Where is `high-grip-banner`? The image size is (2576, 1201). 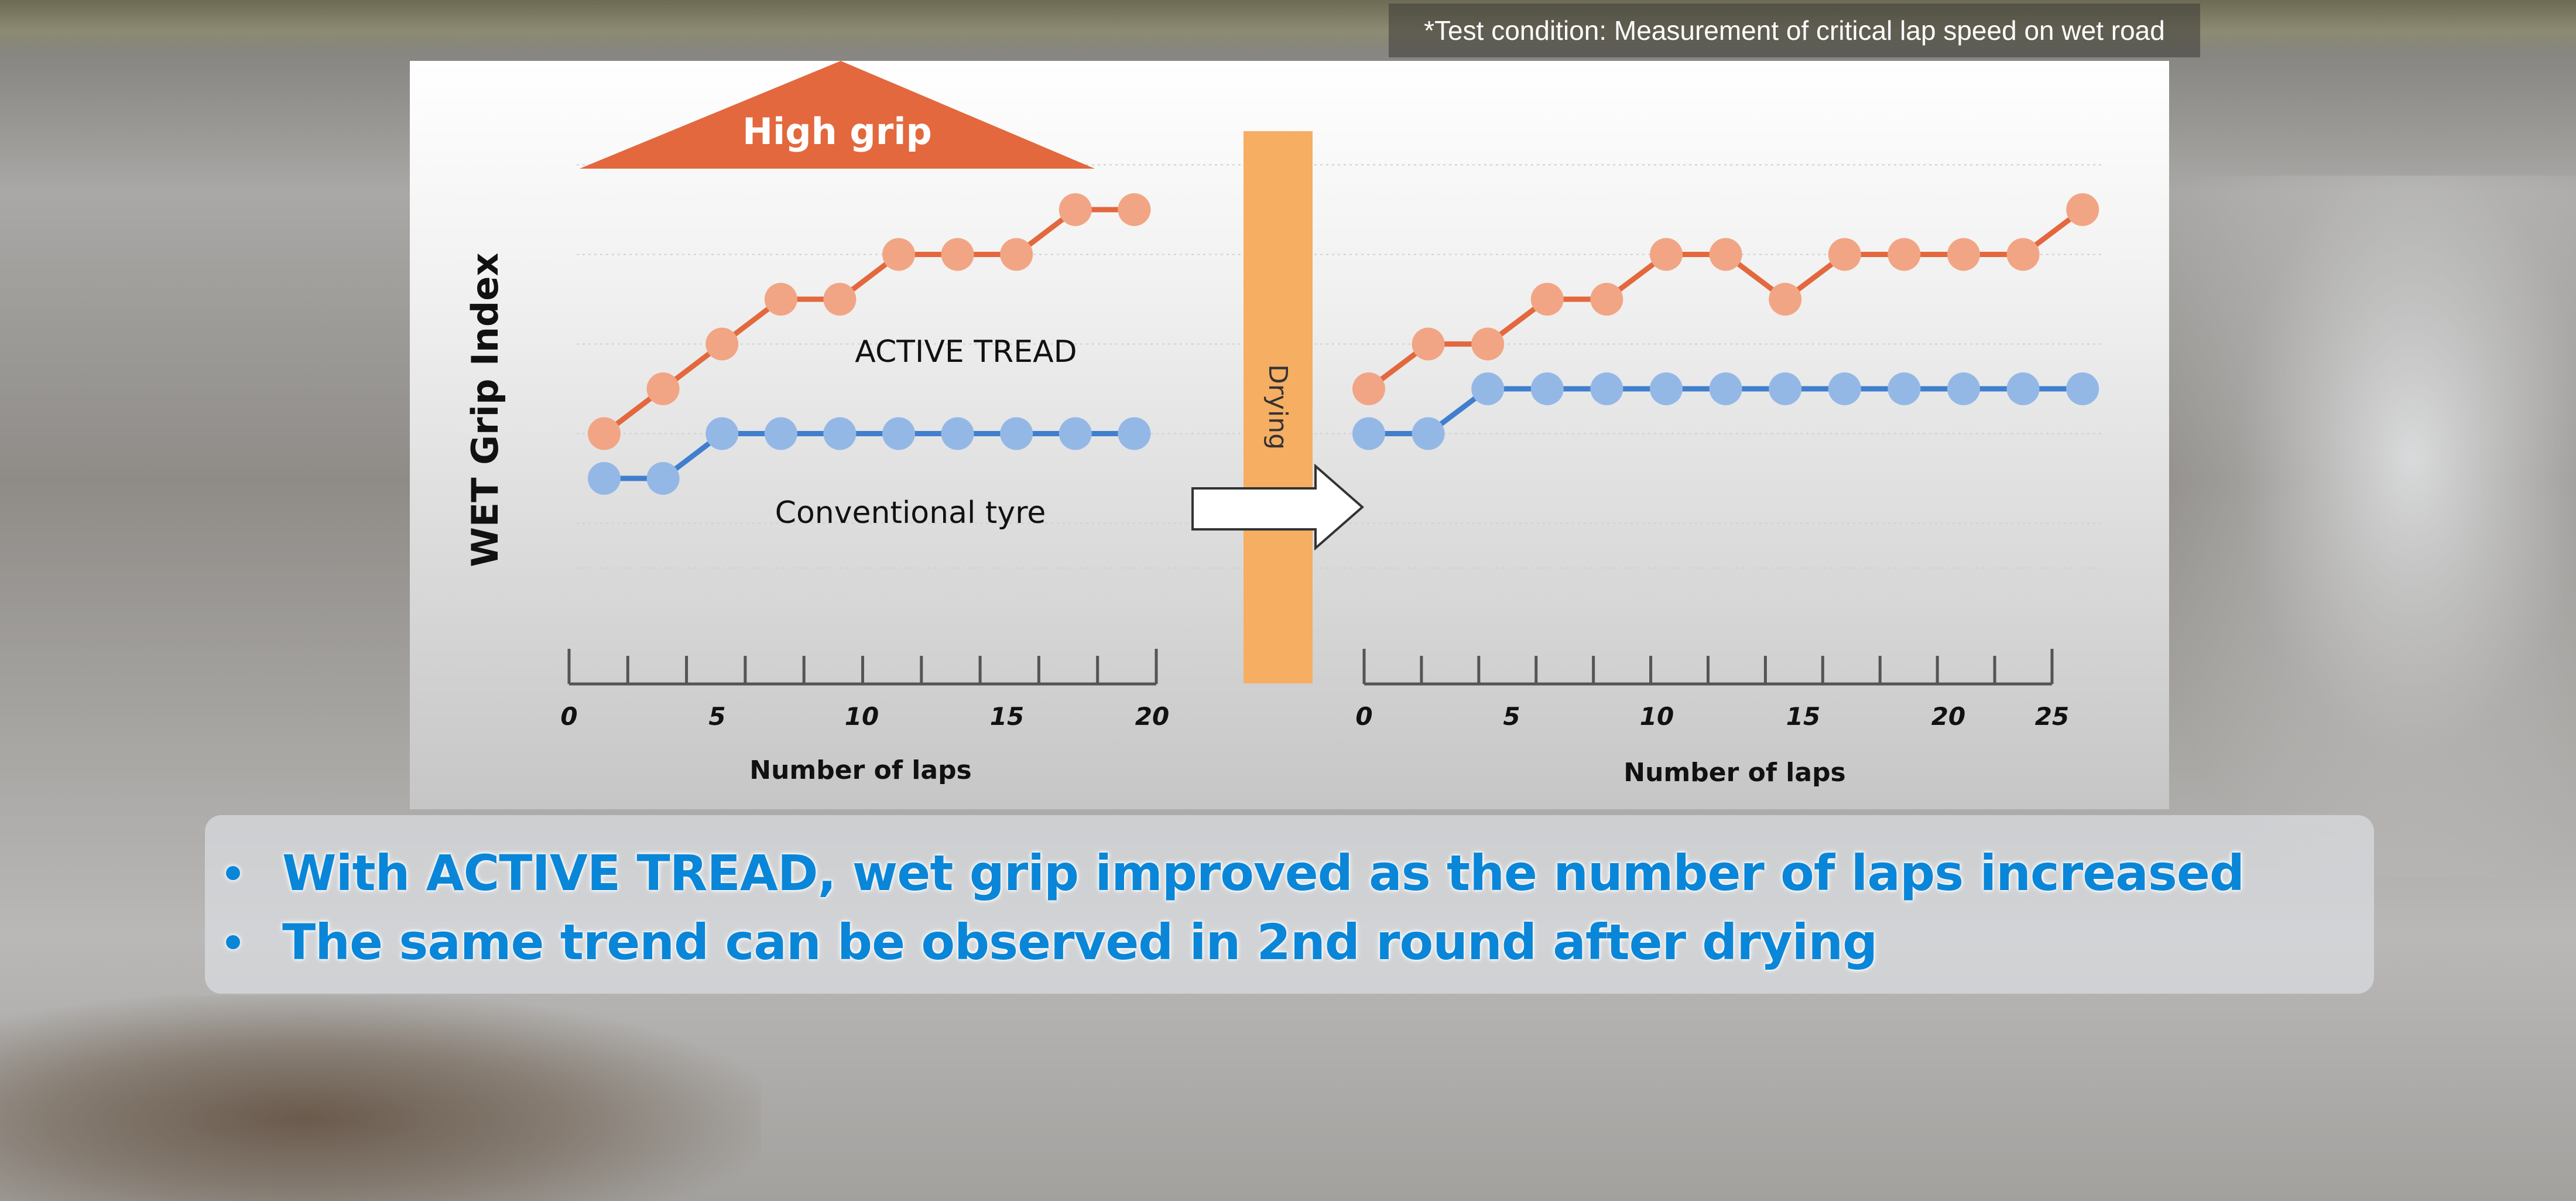
high-grip-banner is located at coordinates (837, 115).